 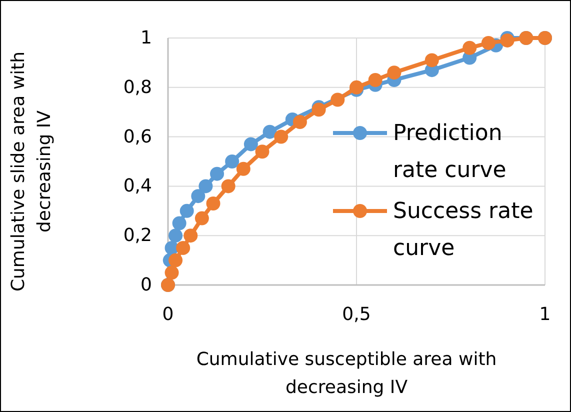 I want to click on y-tick-label: 0,6, so click(x=137, y=137).